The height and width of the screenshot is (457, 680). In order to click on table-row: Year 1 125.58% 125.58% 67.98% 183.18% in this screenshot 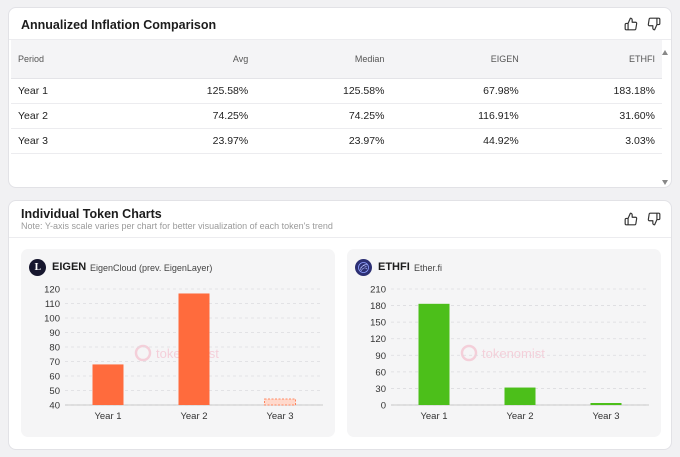, I will do `click(336, 91)`.